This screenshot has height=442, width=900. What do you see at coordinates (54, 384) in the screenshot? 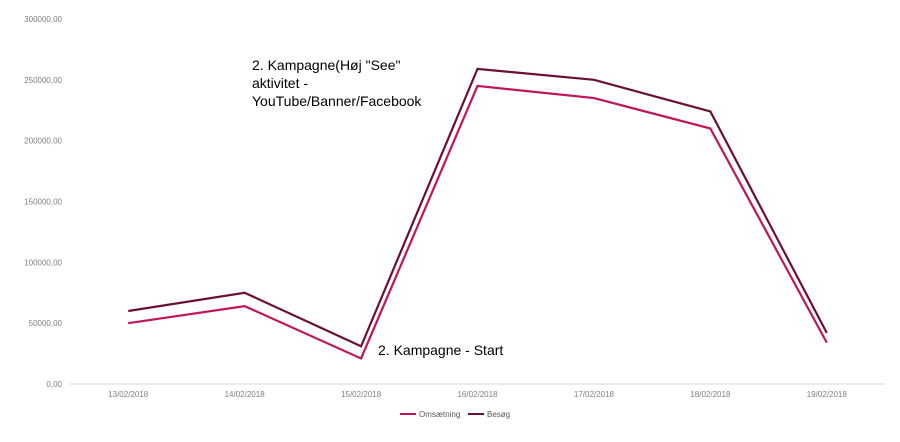
I see `y-tick-label: 0,00` at bounding box center [54, 384].